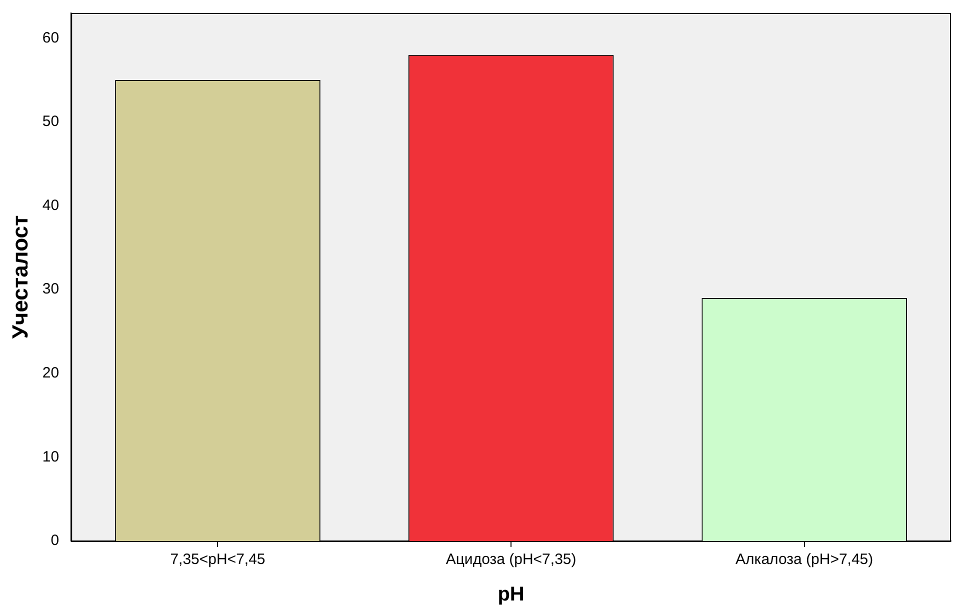 The height and width of the screenshot is (611, 963). What do you see at coordinates (51, 205) in the screenshot?
I see `y-tick-label: 40` at bounding box center [51, 205].